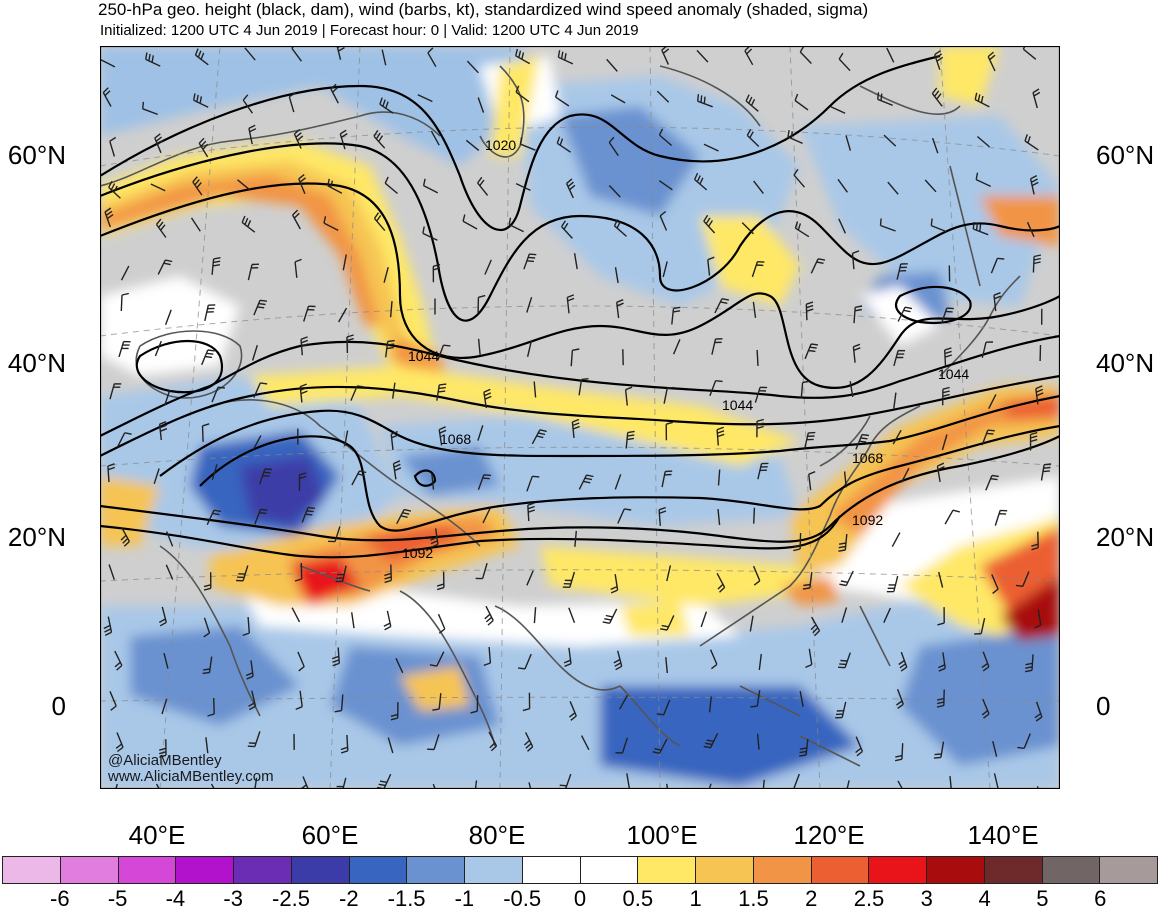  Describe the element at coordinates (349, 898) in the screenshot. I see `colorbar-tick-label: -2` at that location.